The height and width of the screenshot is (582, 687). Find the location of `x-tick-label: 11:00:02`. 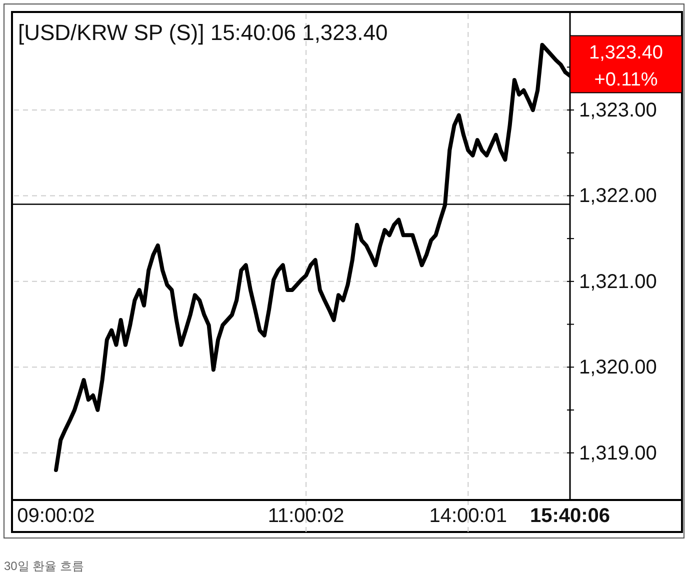

x-tick-label: 11:00:02 is located at coordinates (306, 516).